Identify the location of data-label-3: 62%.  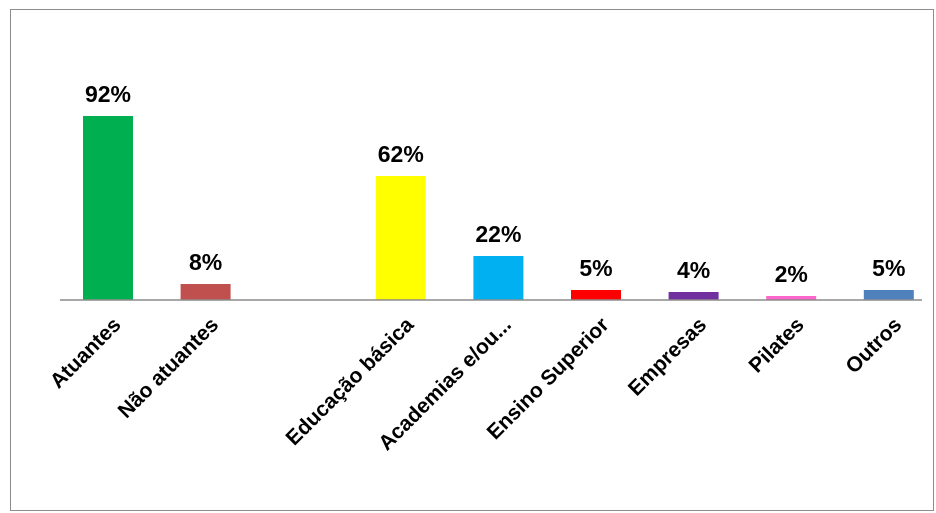
(401, 154).